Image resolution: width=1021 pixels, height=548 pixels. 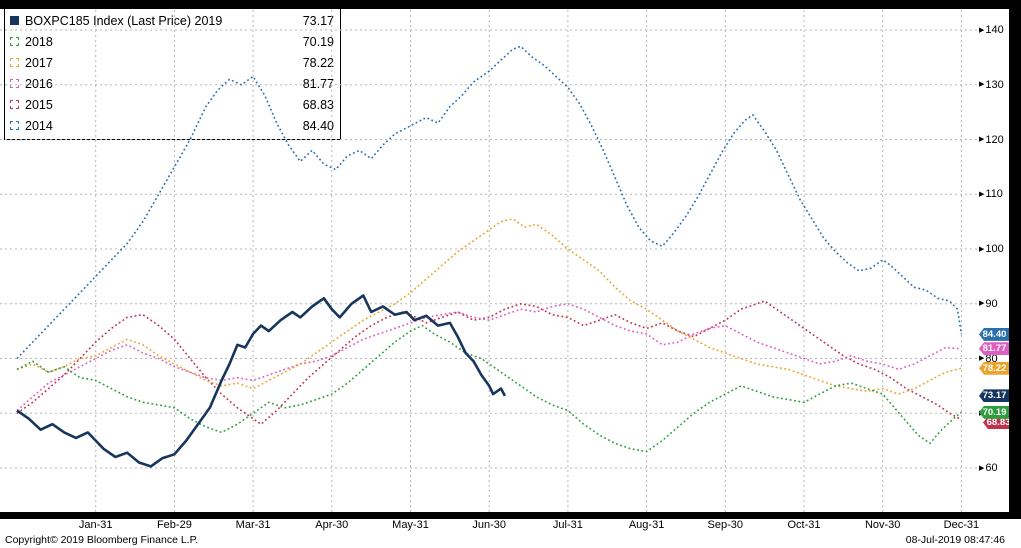 What do you see at coordinates (14, 41) in the screenshot?
I see `legend-marker-2018-icon` at bounding box center [14, 41].